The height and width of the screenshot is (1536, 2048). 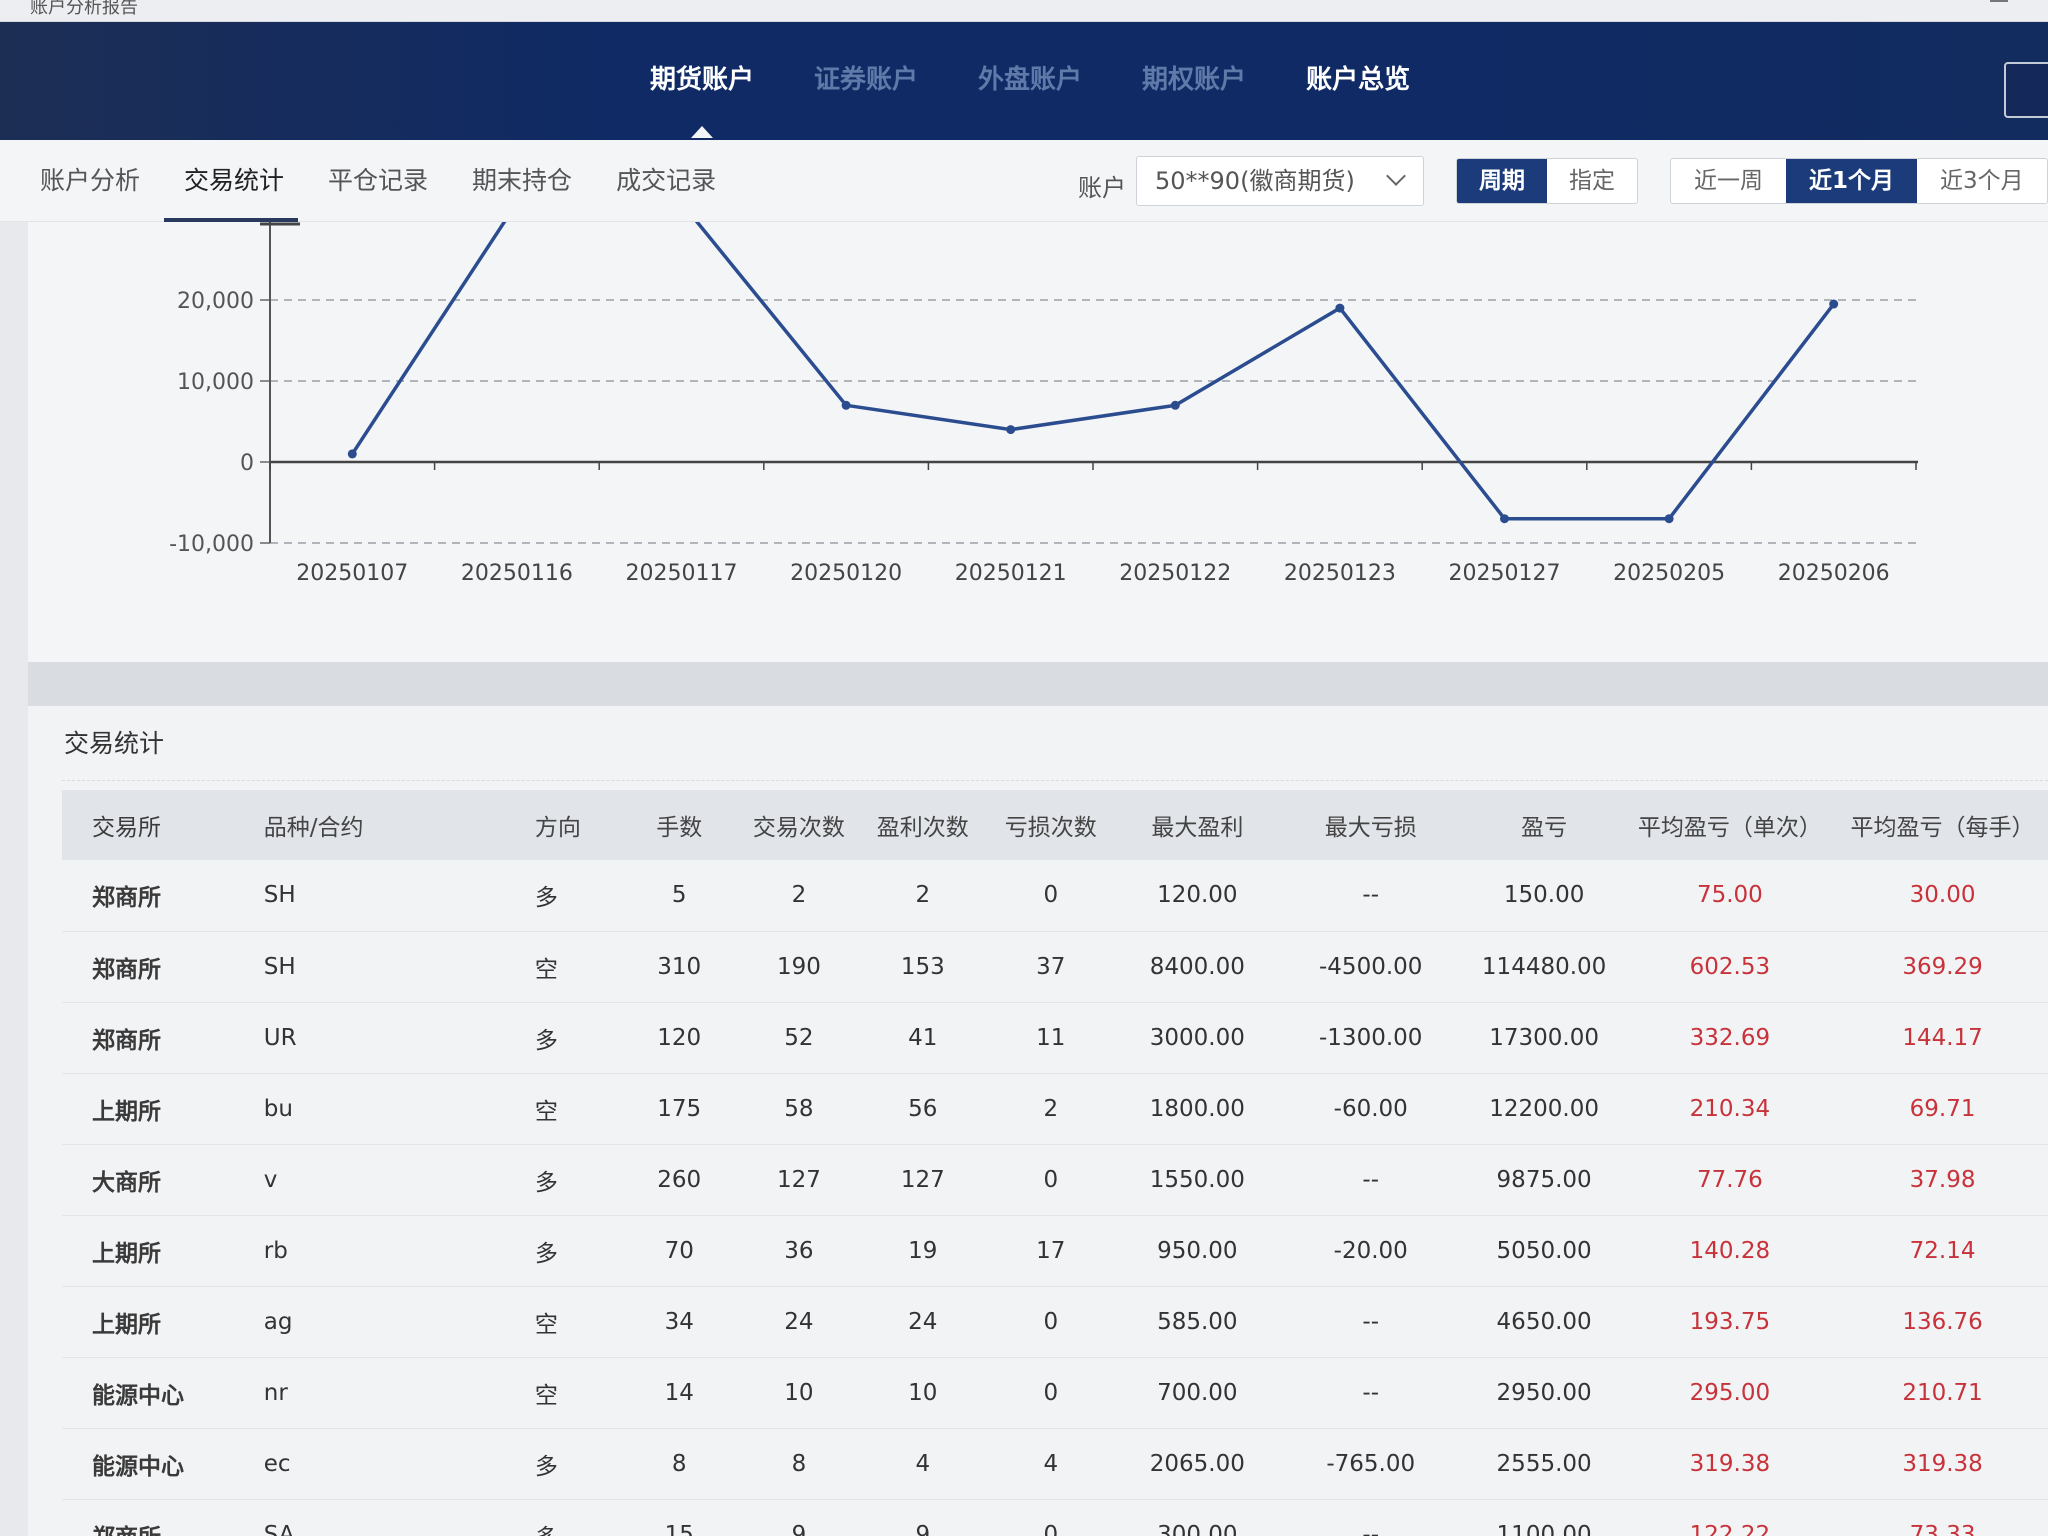 What do you see at coordinates (1592, 181) in the screenshot?
I see `mode-button-1: 指定` at bounding box center [1592, 181].